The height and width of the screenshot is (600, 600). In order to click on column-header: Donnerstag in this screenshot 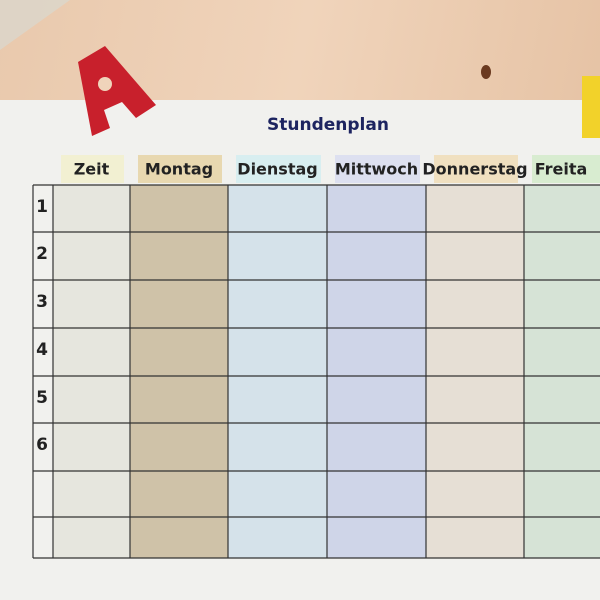, I will do `click(474, 169)`.